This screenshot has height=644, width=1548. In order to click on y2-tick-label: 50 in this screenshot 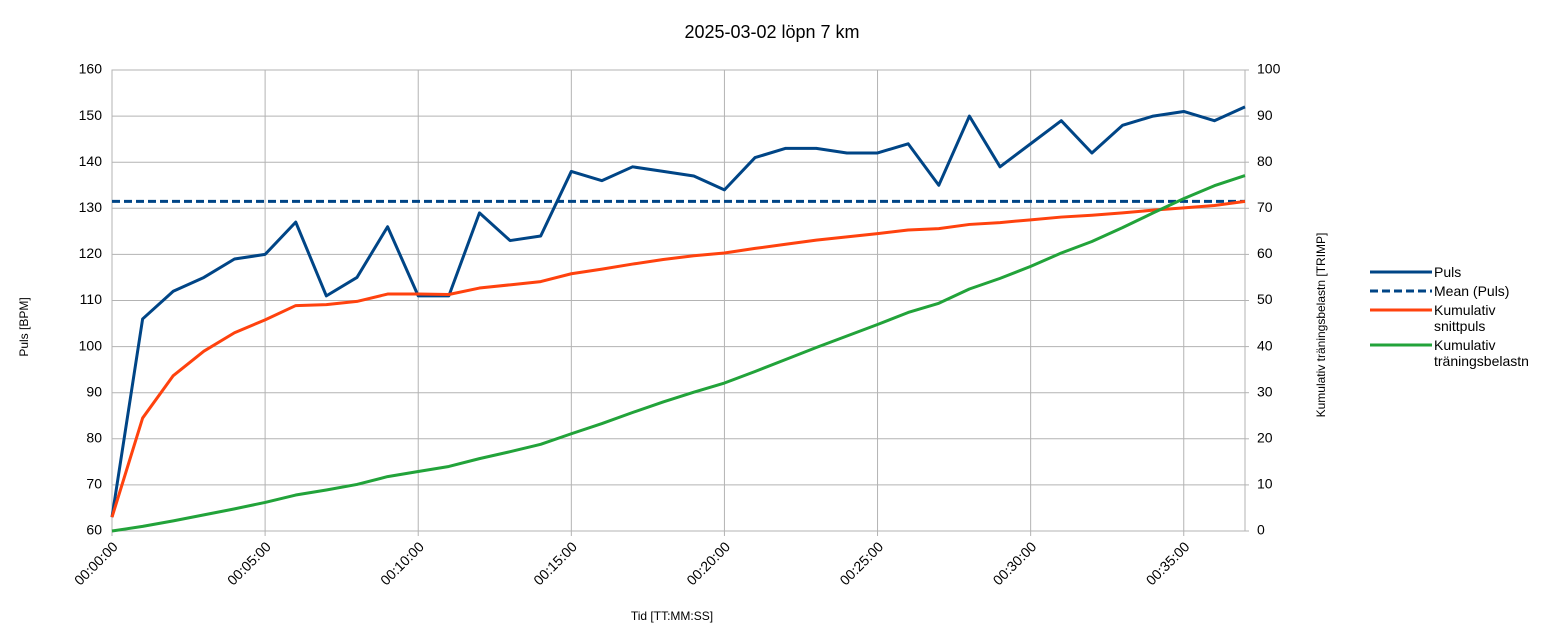, I will do `click(1265, 299)`.